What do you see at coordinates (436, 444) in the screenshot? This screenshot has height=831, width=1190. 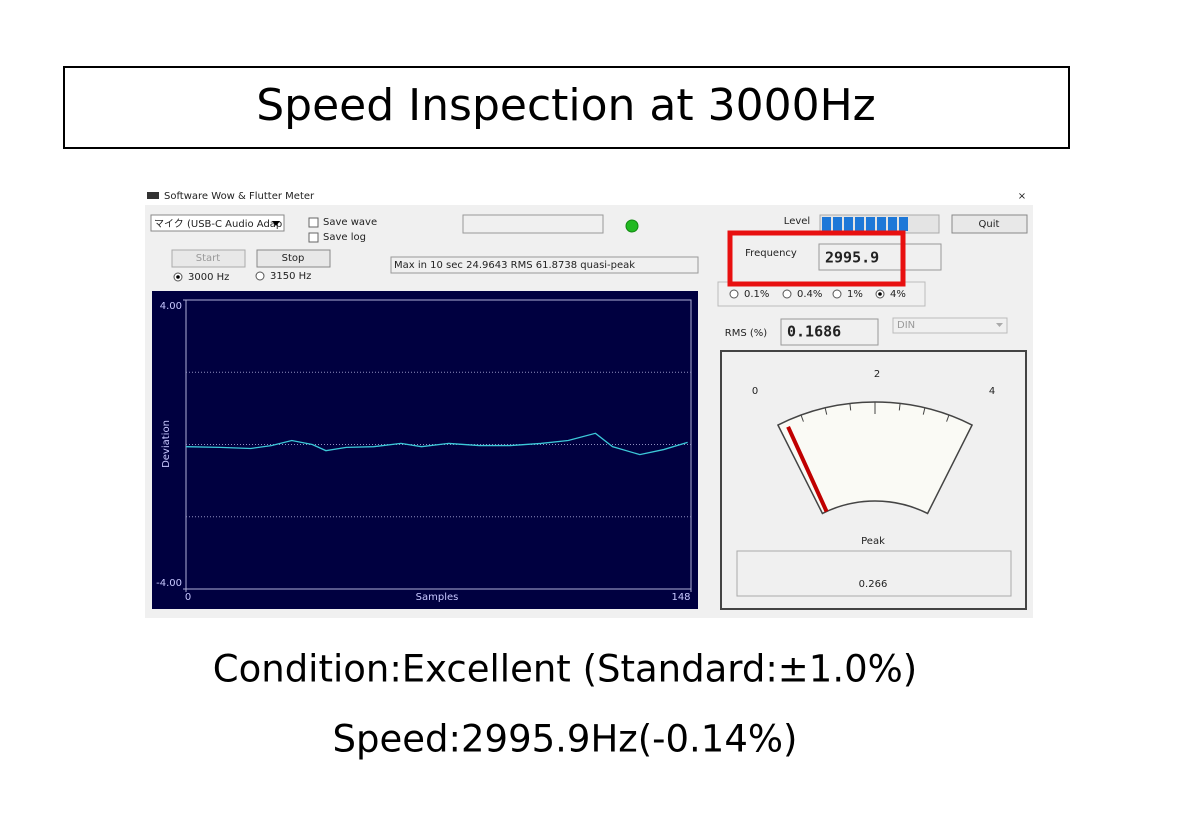 I see `deviation-line` at bounding box center [436, 444].